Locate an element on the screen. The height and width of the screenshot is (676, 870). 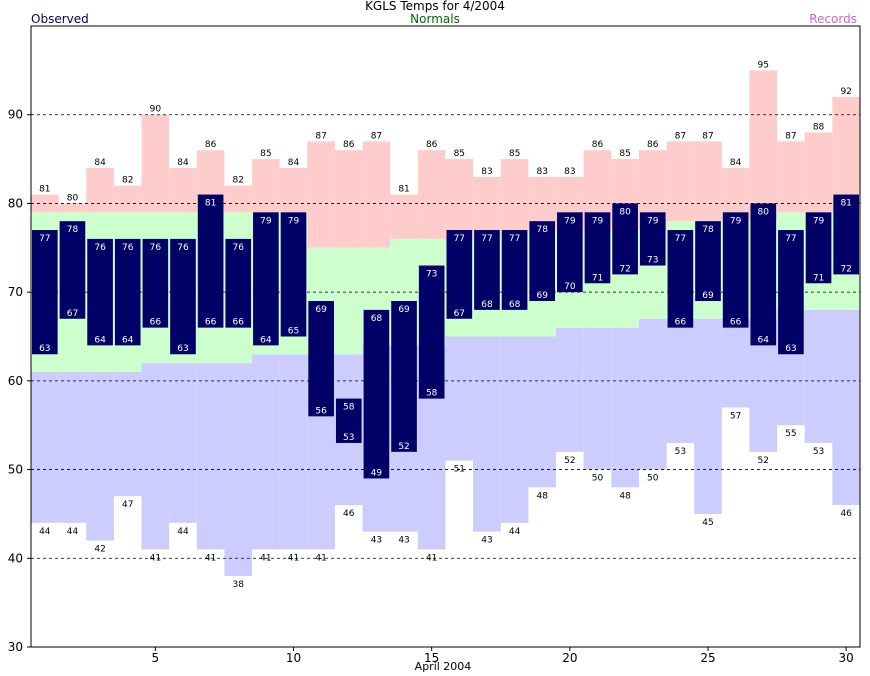
observed-high-label: 76 is located at coordinates (183, 248).